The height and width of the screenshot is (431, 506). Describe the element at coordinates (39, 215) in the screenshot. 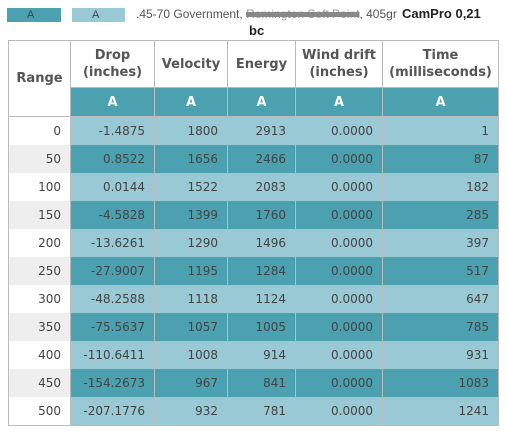

I see `cell-range: 150` at that location.